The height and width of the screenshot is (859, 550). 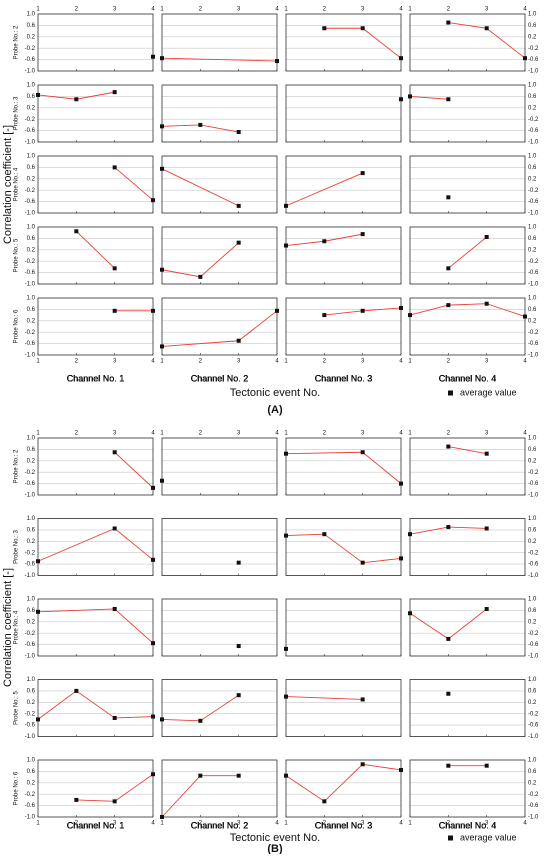 What do you see at coordinates (468, 825) in the screenshot?
I see `channel-label: Channel No. 4` at bounding box center [468, 825].